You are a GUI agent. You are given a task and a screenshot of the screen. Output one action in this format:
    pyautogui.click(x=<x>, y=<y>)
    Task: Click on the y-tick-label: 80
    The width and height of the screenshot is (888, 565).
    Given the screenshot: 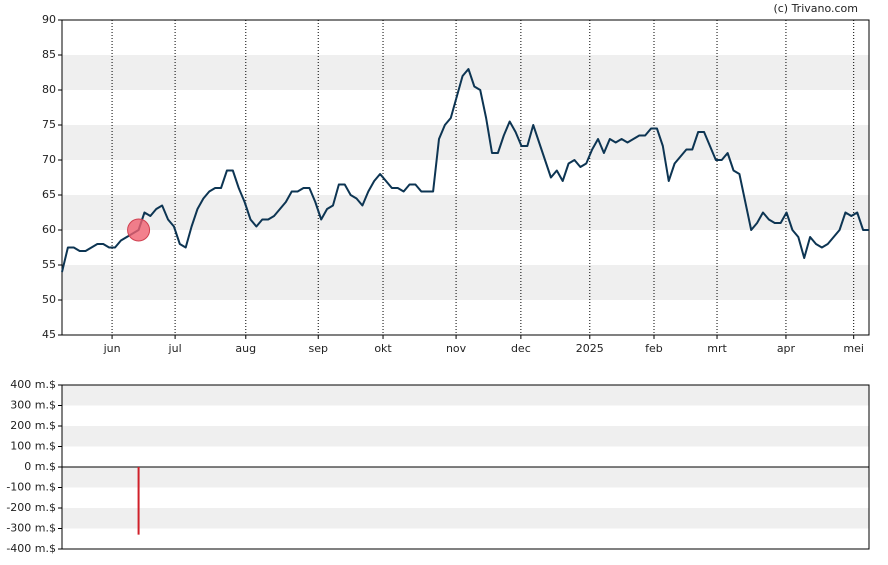 What is the action you would take?
    pyautogui.click(x=49, y=89)
    